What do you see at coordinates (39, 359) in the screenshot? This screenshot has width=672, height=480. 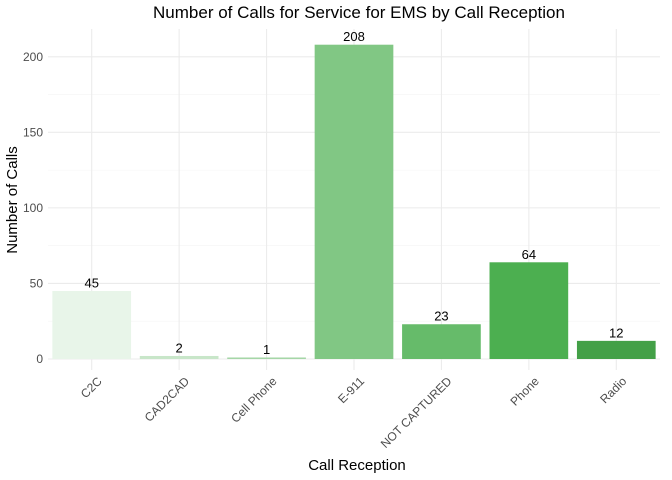 I see `y-tick-label: 0` at bounding box center [39, 359].